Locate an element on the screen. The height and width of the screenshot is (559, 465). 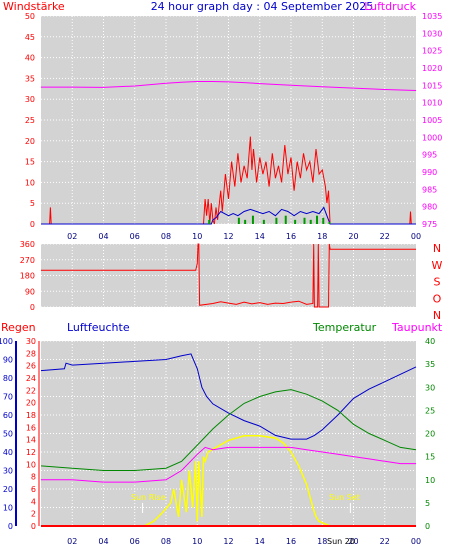
compass-label: O is located at coordinates (437, 298).